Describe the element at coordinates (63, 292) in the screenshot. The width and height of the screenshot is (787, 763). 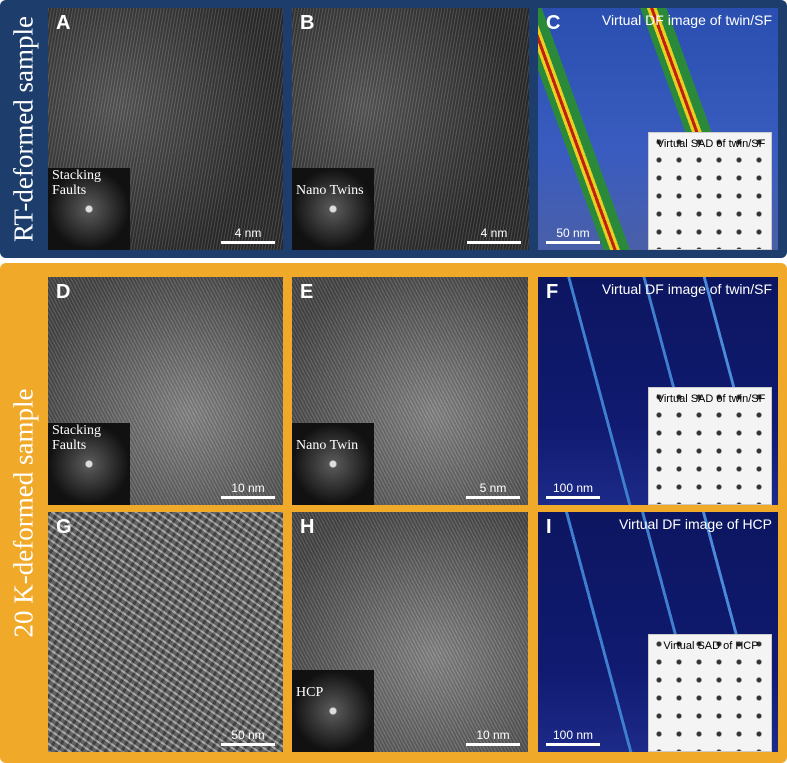
I see `panel-letter: D` at that location.